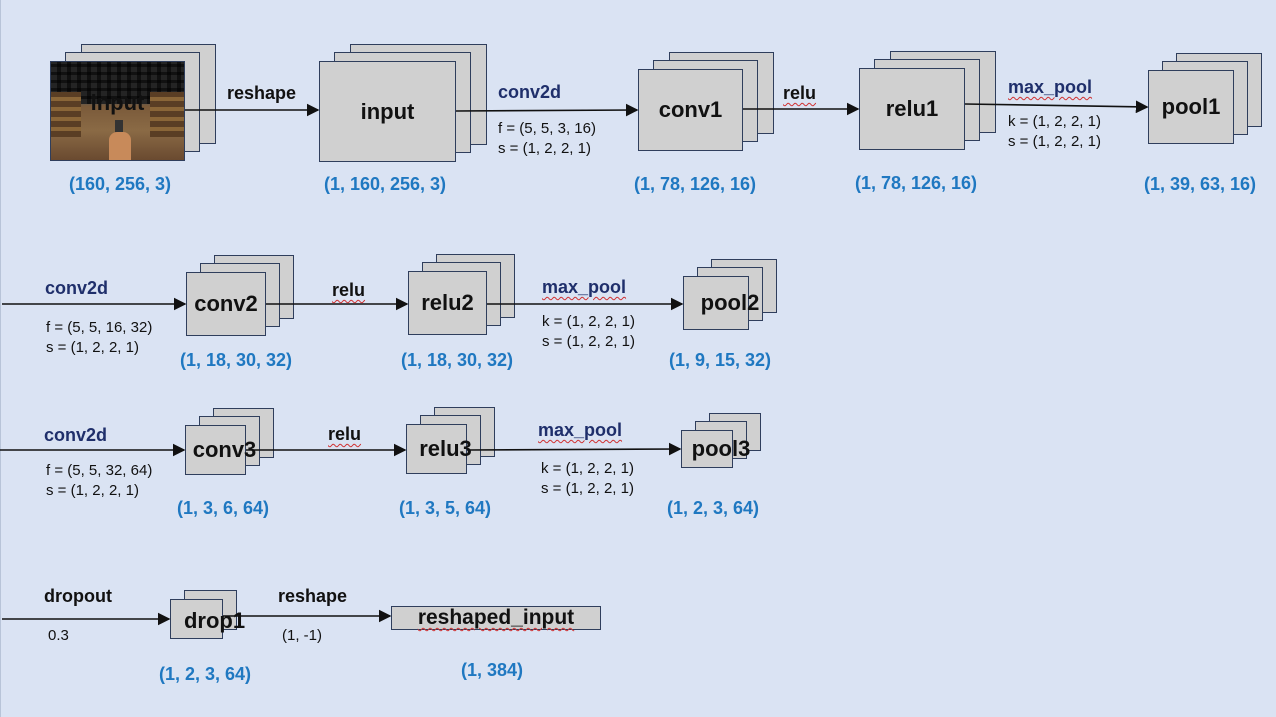  Describe the element at coordinates (1200, 184) in the screenshot. I see `pool1-shape: (1, 39, 63, 16)` at that location.